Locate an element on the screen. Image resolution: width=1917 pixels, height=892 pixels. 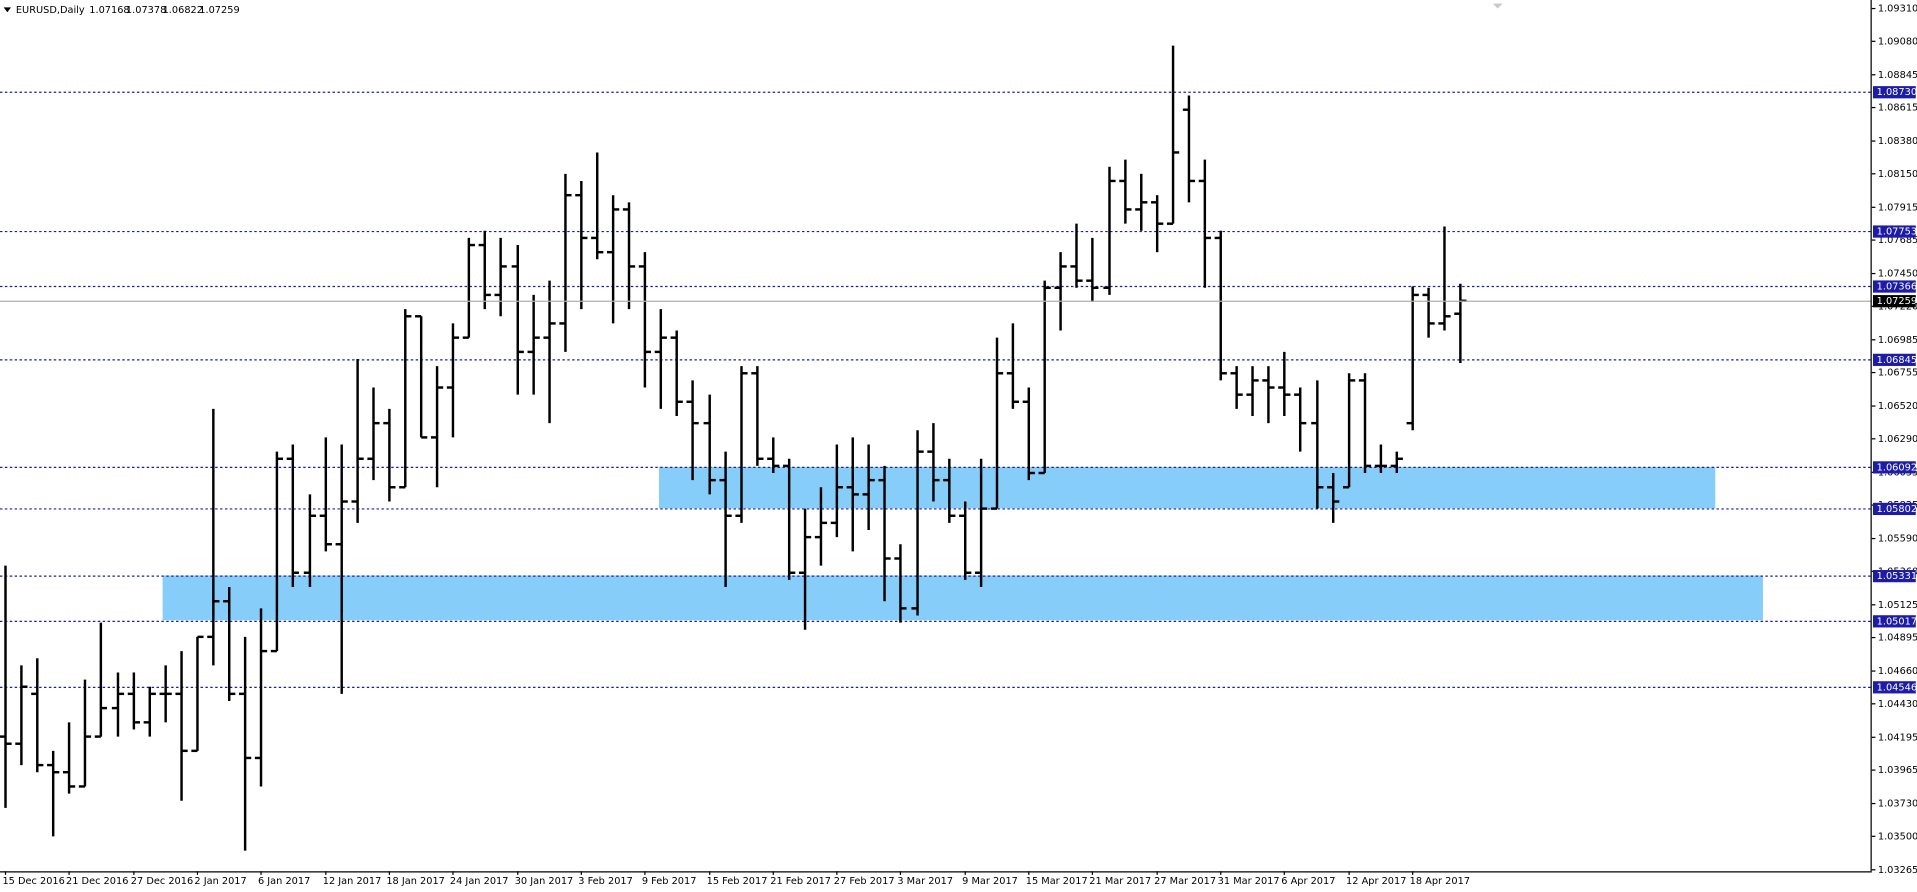
y-tick-label: 1.06290 is located at coordinates (1897, 439).